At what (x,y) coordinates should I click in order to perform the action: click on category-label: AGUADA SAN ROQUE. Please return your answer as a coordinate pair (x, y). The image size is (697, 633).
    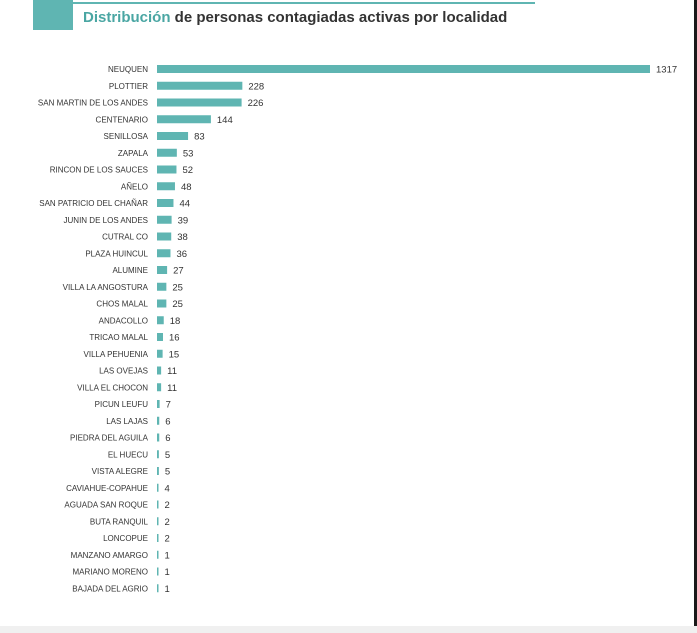
    Looking at the image, I should click on (106, 505).